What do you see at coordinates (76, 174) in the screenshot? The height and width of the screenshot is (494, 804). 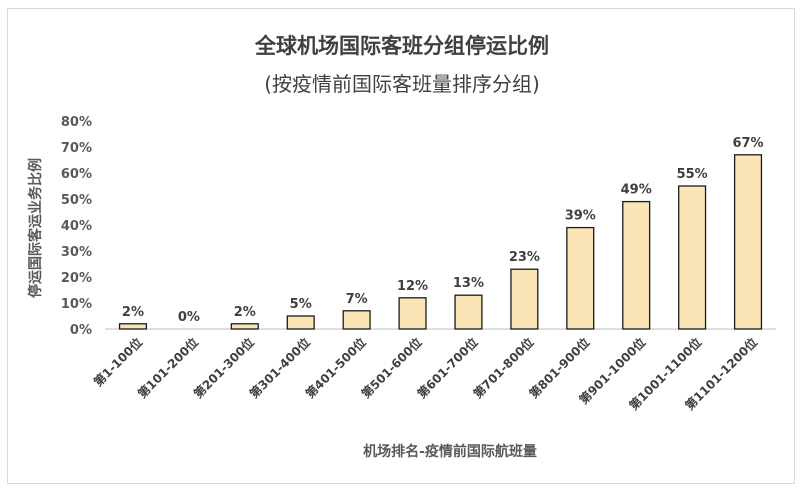 I see `y-tick-label: 60%` at bounding box center [76, 174].